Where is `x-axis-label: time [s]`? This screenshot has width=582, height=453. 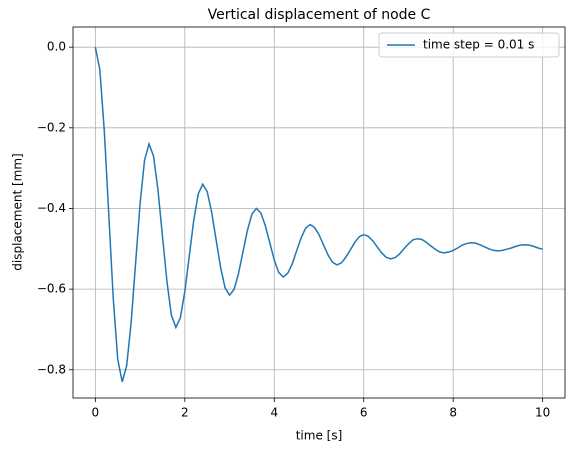
x-axis-label: time [s] is located at coordinates (319, 436).